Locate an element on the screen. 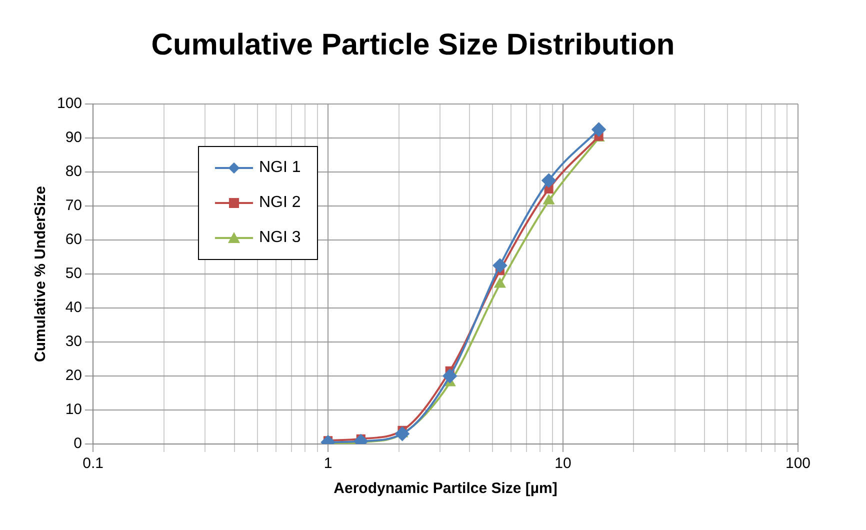 This screenshot has width=866, height=530. y-tick-label: 90 is located at coordinates (73, 137).